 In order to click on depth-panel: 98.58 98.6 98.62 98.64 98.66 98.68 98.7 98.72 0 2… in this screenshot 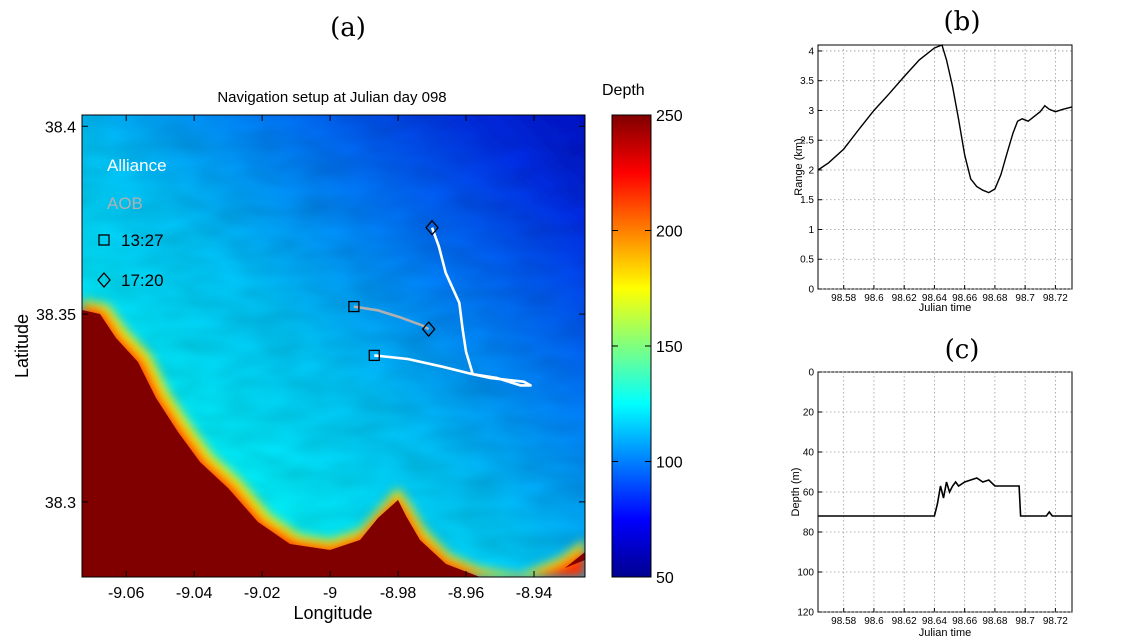, I will do `click(931, 503)`.